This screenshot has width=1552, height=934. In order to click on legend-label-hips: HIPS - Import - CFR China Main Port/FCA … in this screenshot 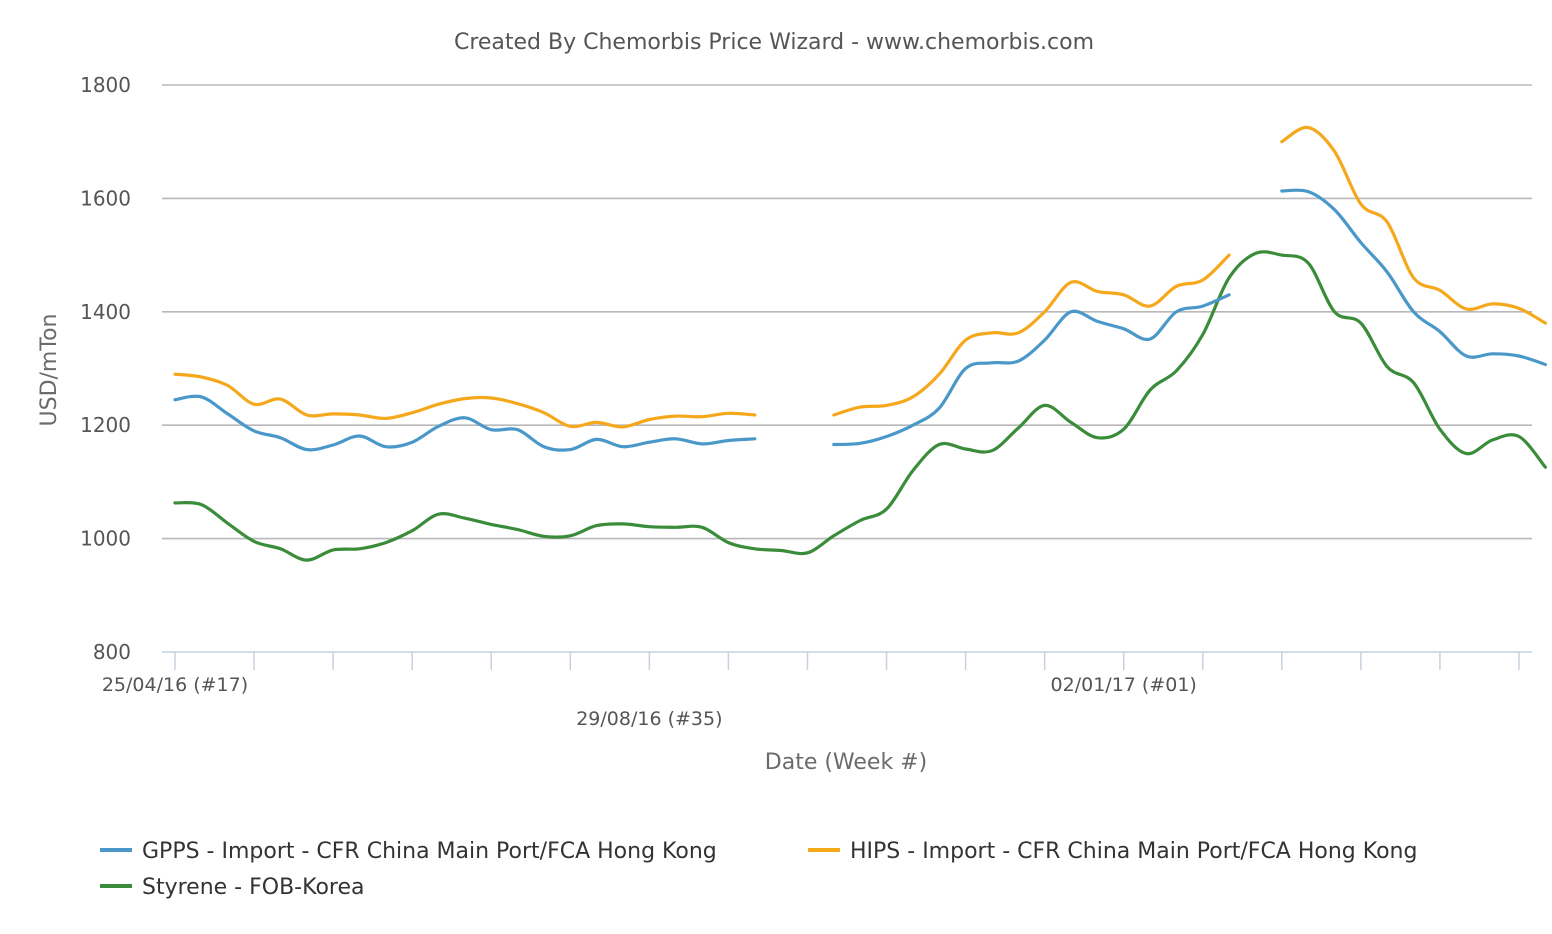, I will do `click(1133, 851)`.